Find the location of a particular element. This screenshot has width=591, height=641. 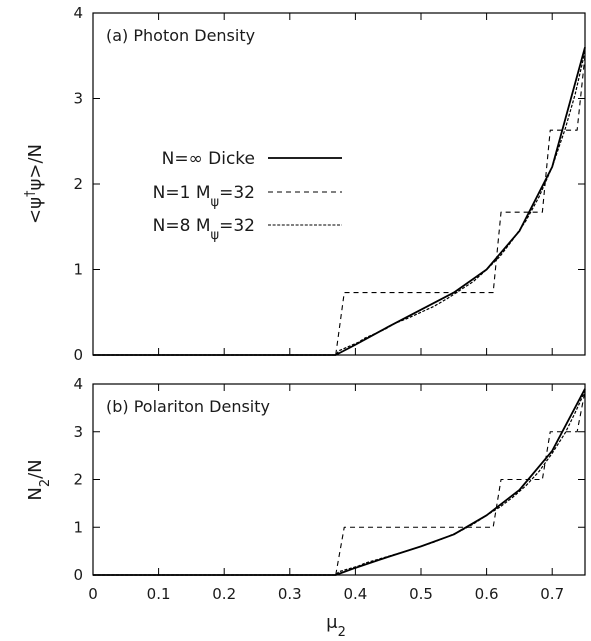

panel-title: (b) Polariton Density is located at coordinates (188, 406).